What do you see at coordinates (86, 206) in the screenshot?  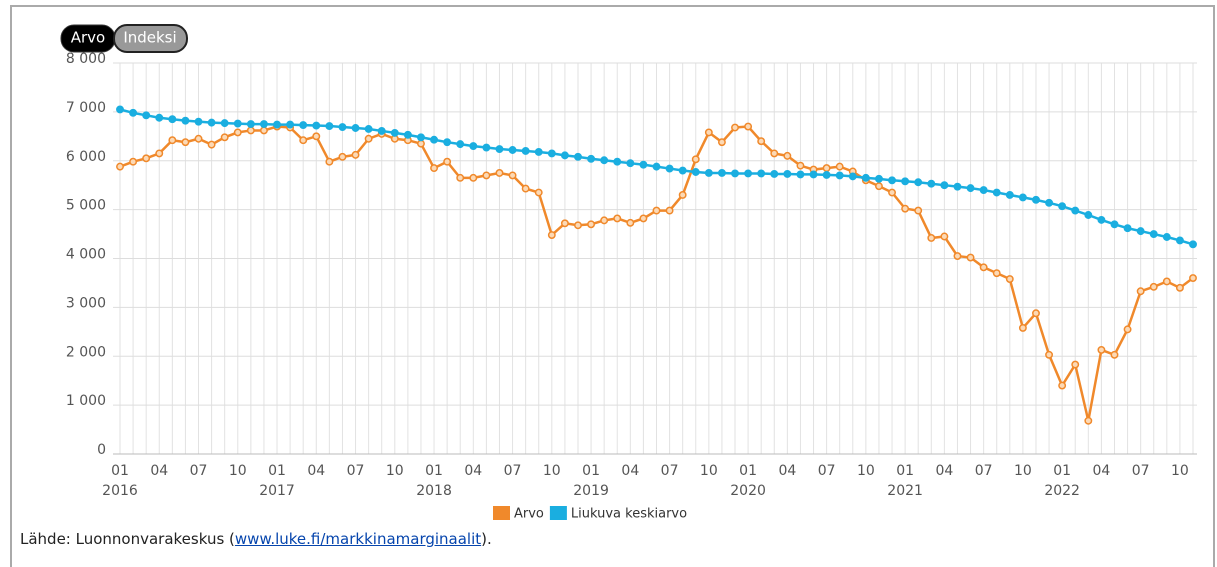 I see `y-tick-label: 5 000` at bounding box center [86, 206].